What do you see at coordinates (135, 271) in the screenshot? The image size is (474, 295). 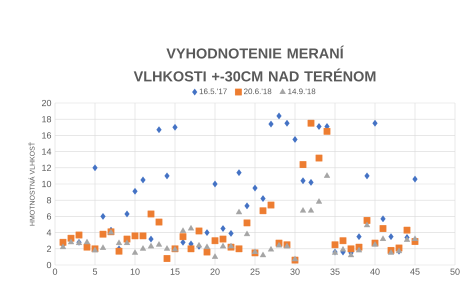 I see `x-tick-label: 10` at bounding box center [135, 271].